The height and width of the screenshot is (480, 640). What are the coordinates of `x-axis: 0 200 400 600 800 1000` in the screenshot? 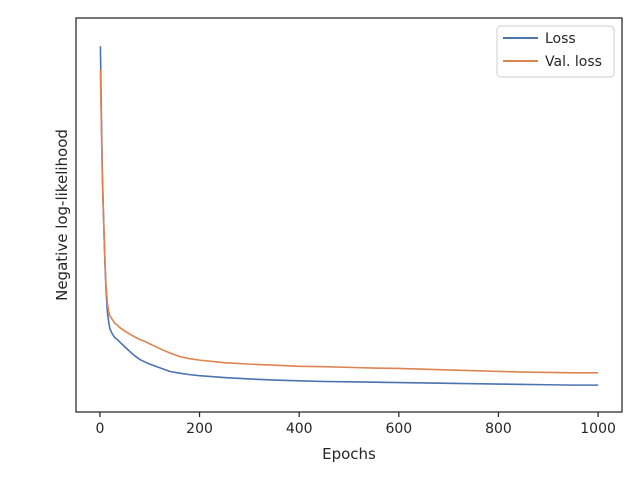 It's located at (355, 424).